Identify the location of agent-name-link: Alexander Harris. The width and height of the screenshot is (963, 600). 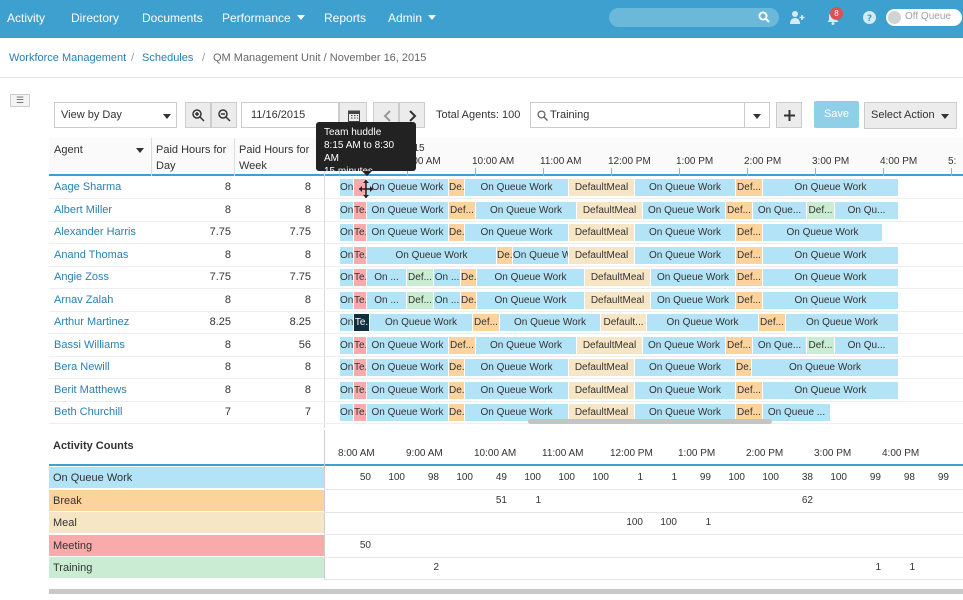
(95, 232).